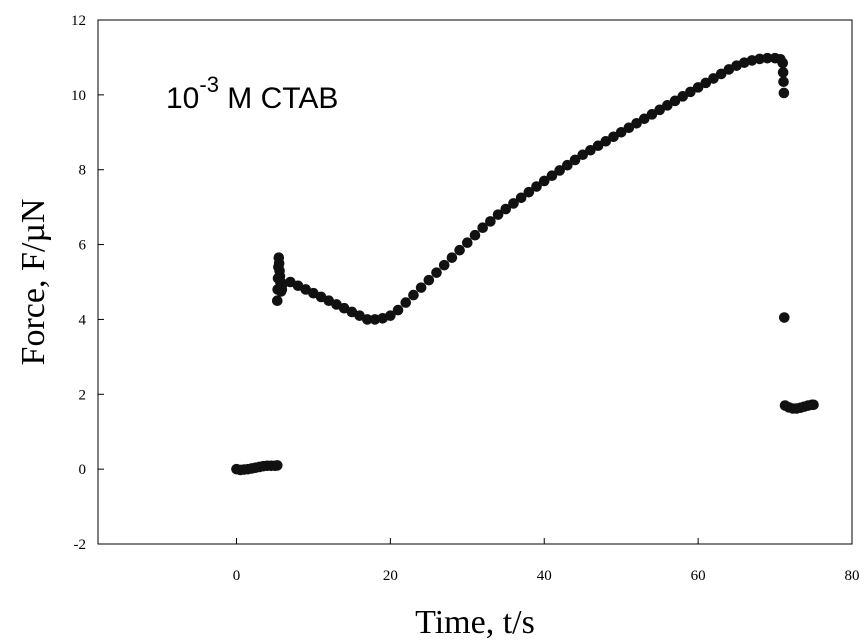 Image resolution: width=864 pixels, height=642 pixels. I want to click on x-tick-label: 20, so click(390, 576).